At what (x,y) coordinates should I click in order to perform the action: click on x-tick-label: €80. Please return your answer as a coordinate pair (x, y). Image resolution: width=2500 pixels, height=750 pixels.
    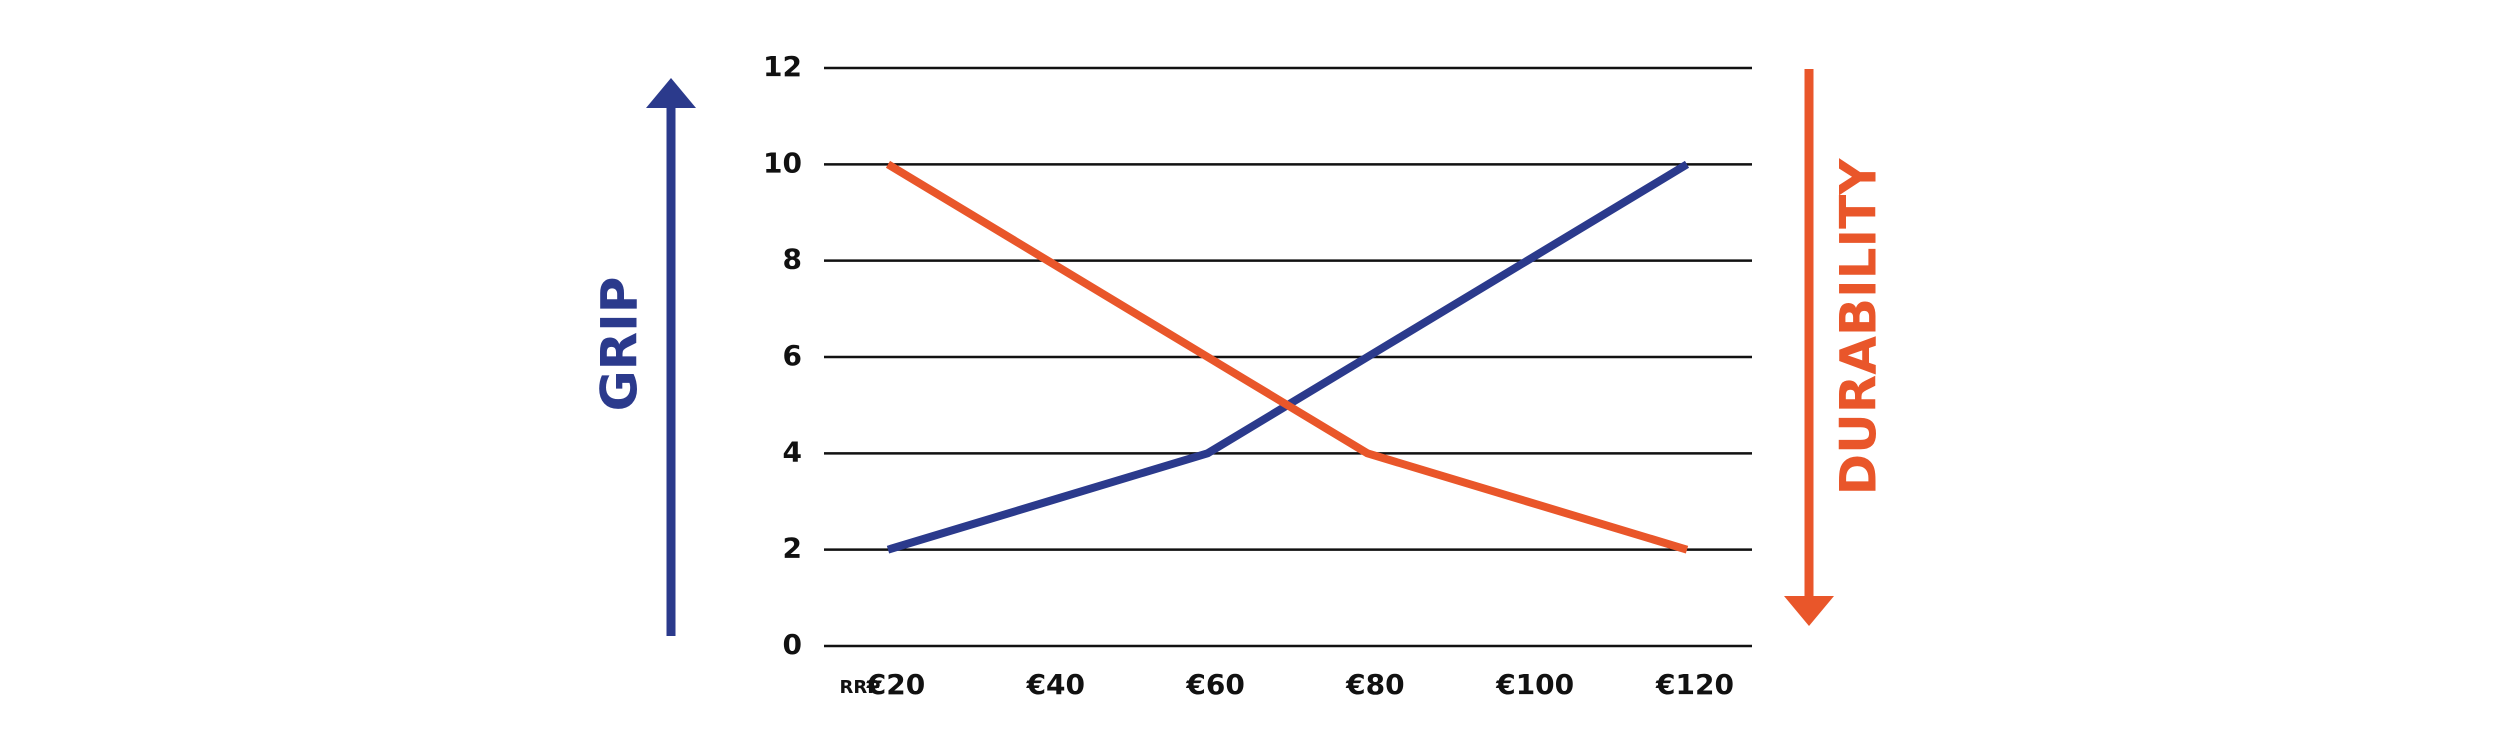
    Looking at the image, I should click on (1374, 684).